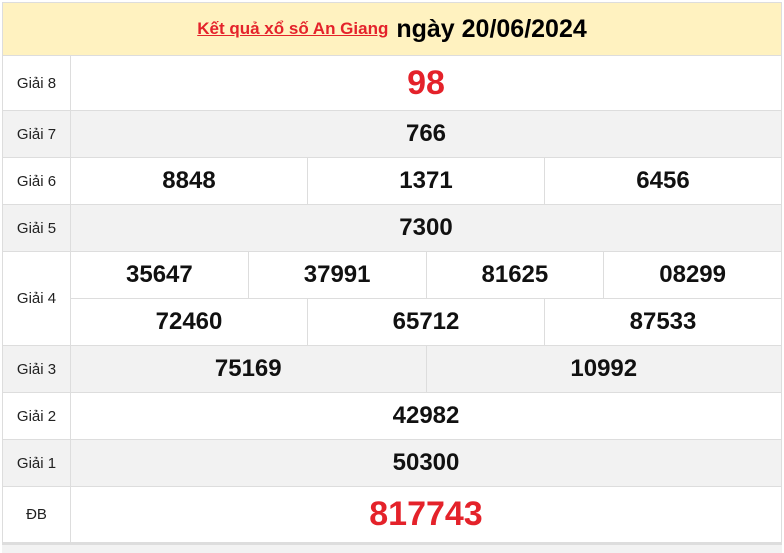 This screenshot has height=553, width=784. I want to click on prize-row: Giải 7 766, so click(392, 134).